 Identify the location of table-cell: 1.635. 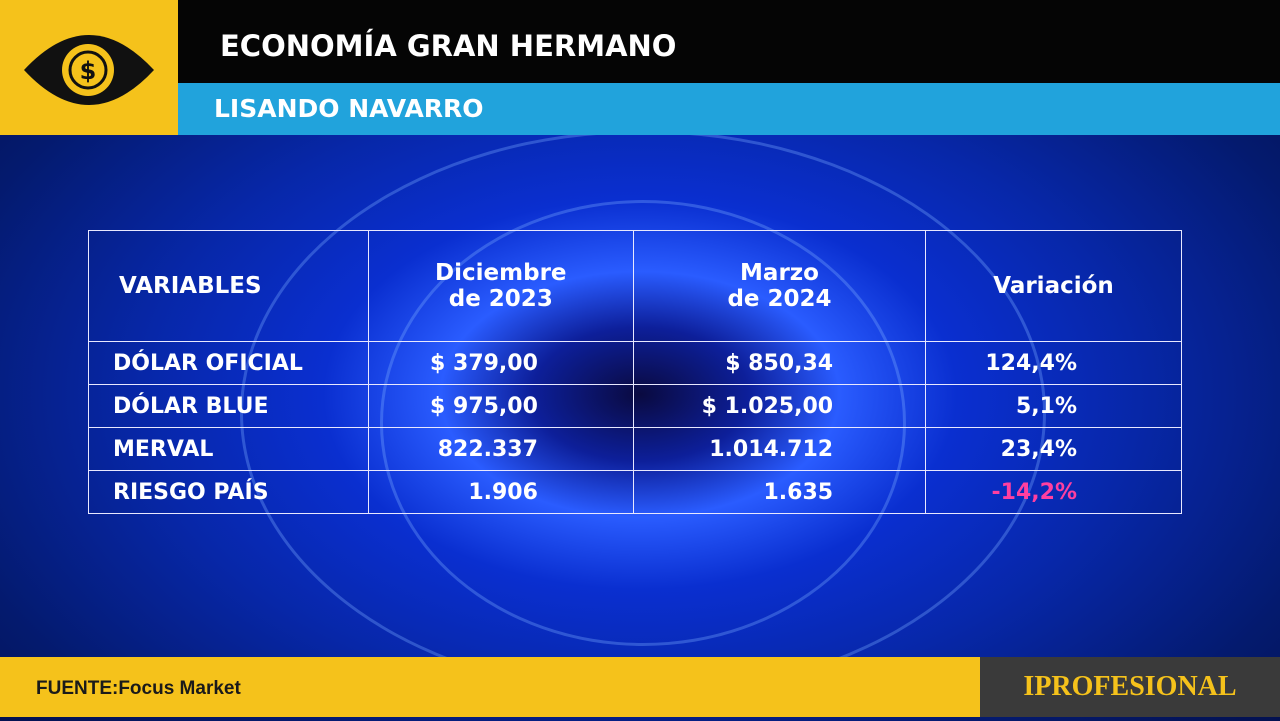
(779, 492).